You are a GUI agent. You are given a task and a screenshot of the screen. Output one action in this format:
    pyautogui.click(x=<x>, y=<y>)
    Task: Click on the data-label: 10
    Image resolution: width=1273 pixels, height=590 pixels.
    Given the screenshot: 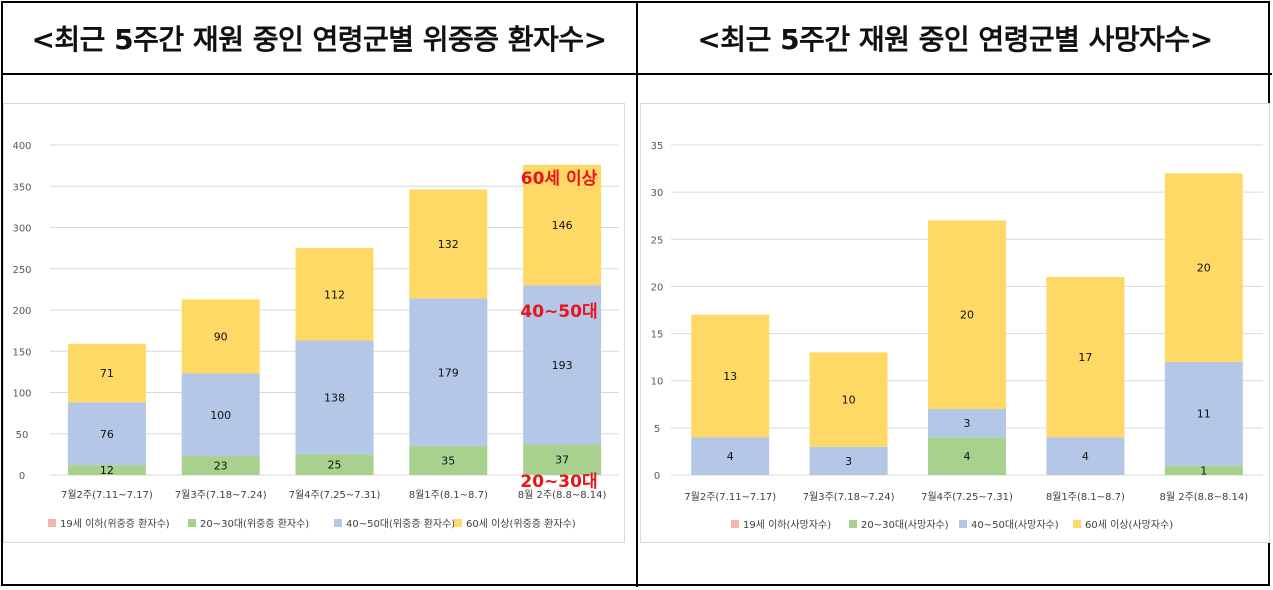 What is the action you would take?
    pyautogui.click(x=849, y=400)
    